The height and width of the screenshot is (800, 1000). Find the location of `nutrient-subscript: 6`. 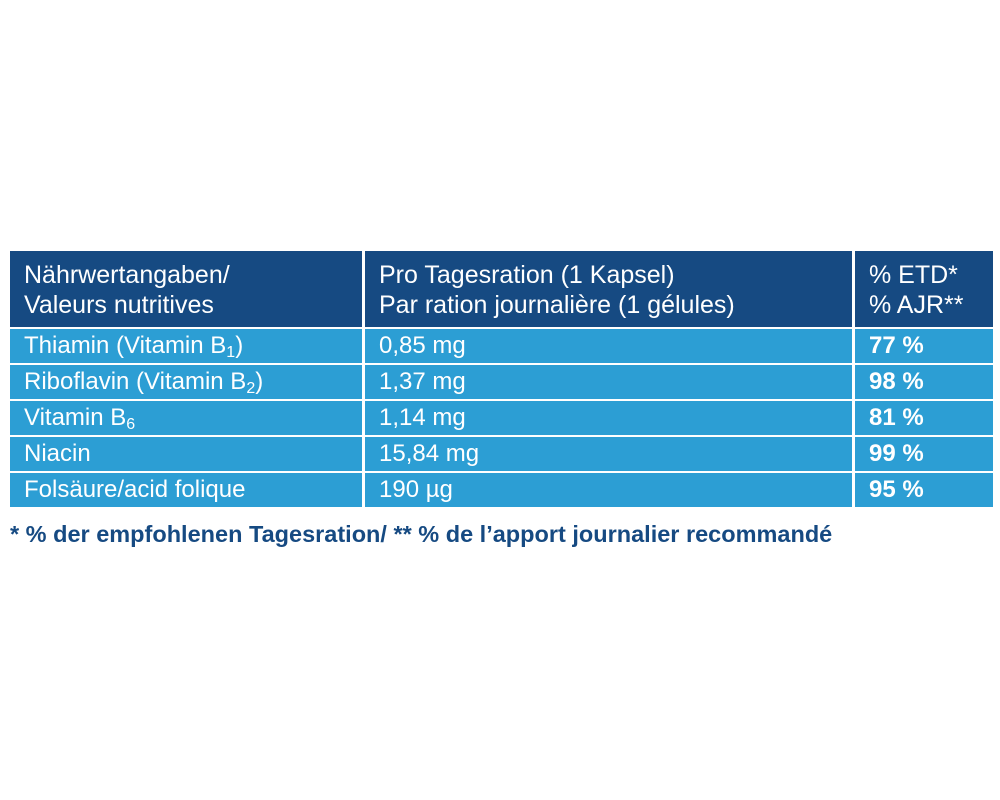

nutrient-subscript: 6 is located at coordinates (131, 424).